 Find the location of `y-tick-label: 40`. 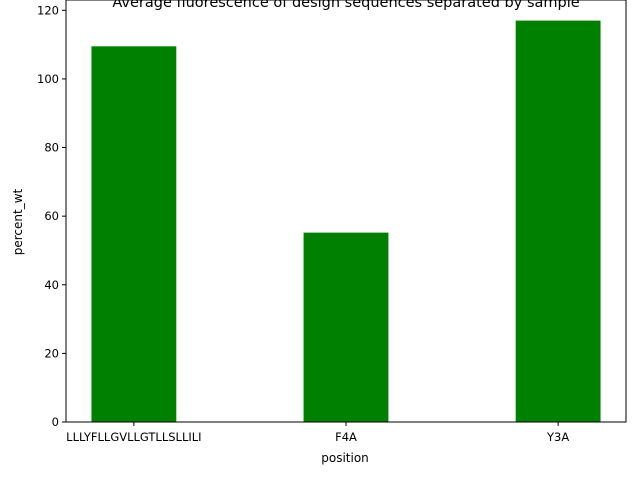

y-tick-label: 40 is located at coordinates (51, 285).